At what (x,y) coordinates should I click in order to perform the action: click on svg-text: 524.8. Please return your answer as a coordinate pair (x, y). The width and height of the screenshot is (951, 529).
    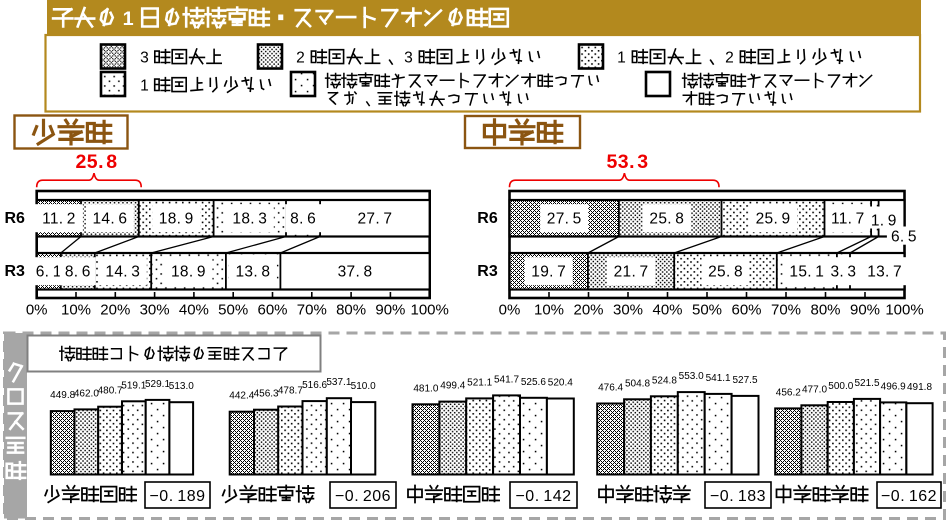
    Looking at the image, I should click on (664, 380).